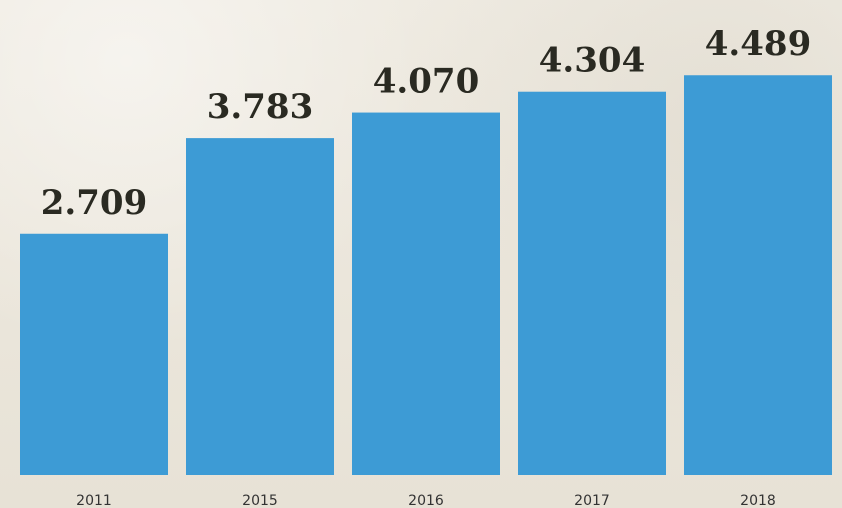 The width and height of the screenshot is (842, 508). I want to click on x-tick-label-2016: 2016, so click(426, 500).